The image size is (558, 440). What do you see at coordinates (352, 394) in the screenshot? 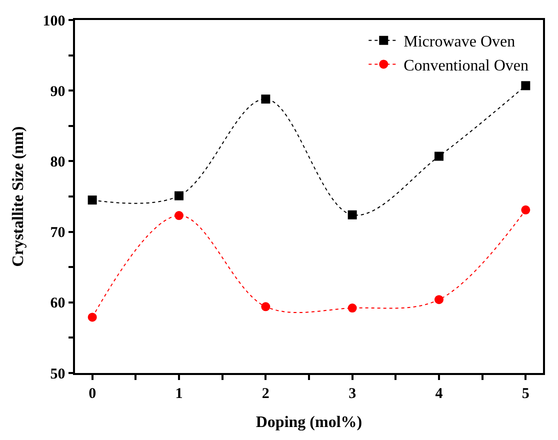
I see `x-tick-label: 3` at bounding box center [352, 394].